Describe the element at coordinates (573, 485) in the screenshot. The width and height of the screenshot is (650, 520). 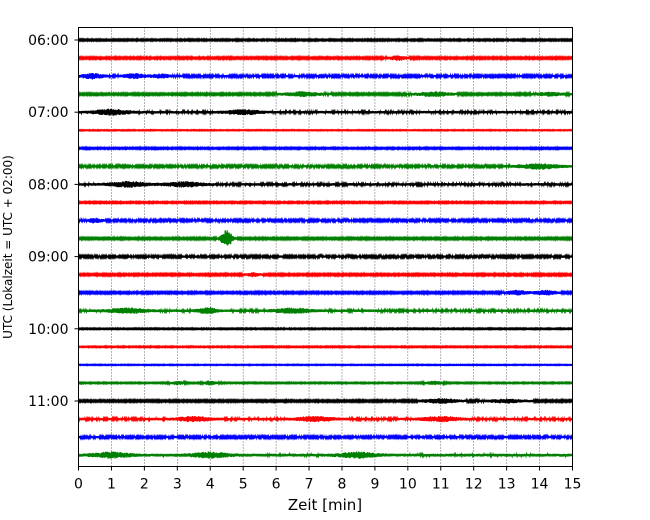
I see `x-tick-label: 15` at that location.